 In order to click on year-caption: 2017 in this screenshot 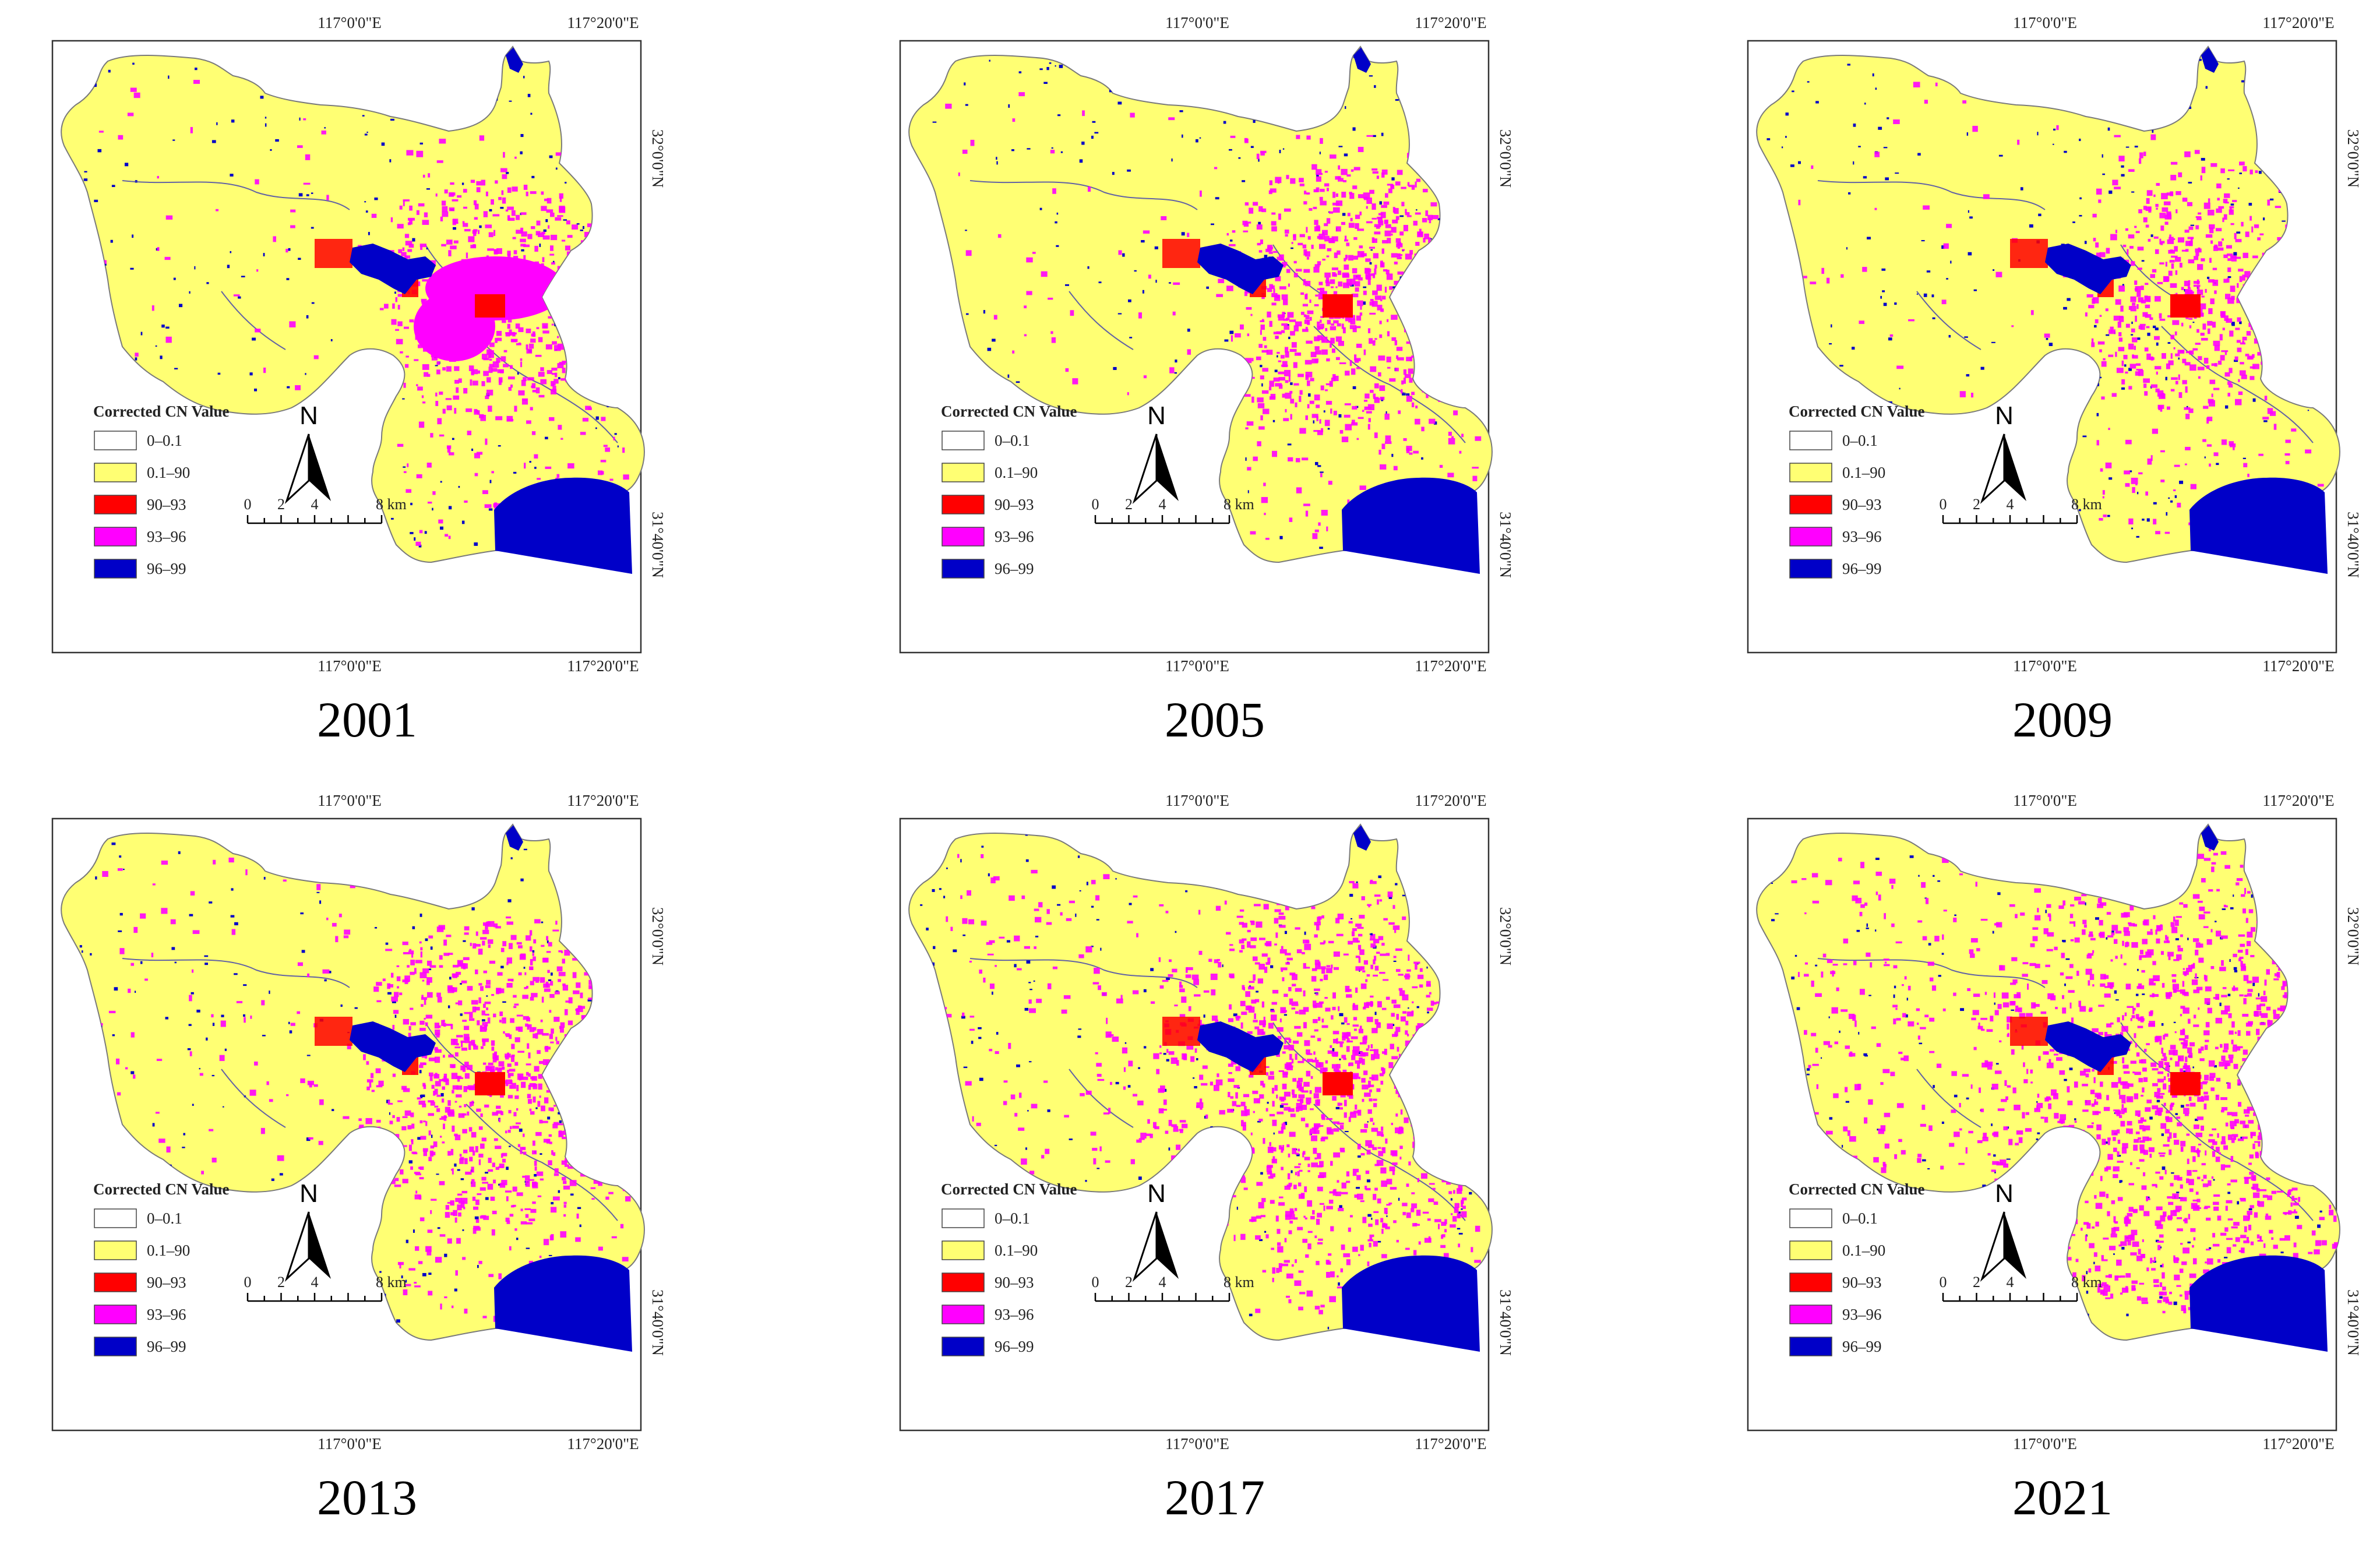, I will do `click(1215, 1497)`.